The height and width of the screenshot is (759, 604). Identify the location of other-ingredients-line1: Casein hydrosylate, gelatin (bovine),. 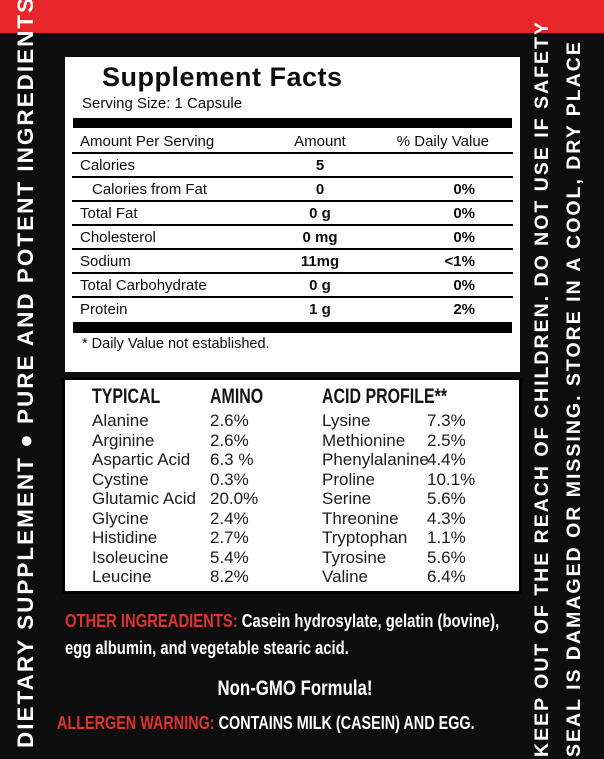
(370, 620).